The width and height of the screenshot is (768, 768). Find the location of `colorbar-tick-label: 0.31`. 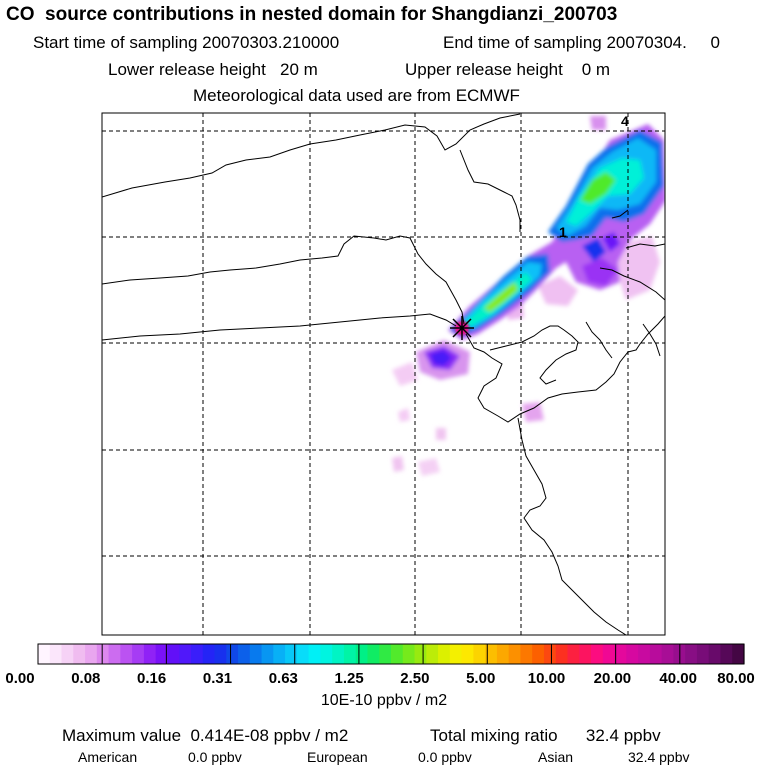

colorbar-tick-label: 0.31 is located at coordinates (217, 678).